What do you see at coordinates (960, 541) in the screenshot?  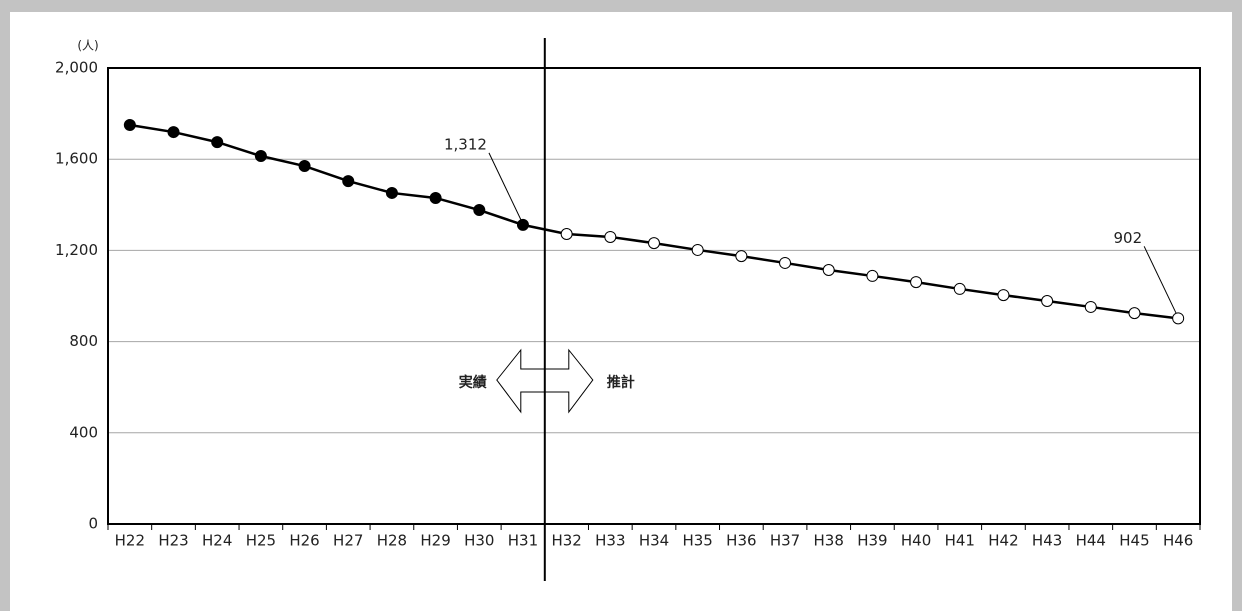 I see `x-tick-label: H41` at bounding box center [960, 541].